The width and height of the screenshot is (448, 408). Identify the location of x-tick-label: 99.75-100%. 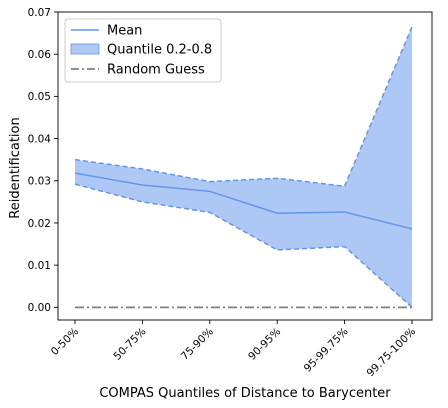
(391, 353).